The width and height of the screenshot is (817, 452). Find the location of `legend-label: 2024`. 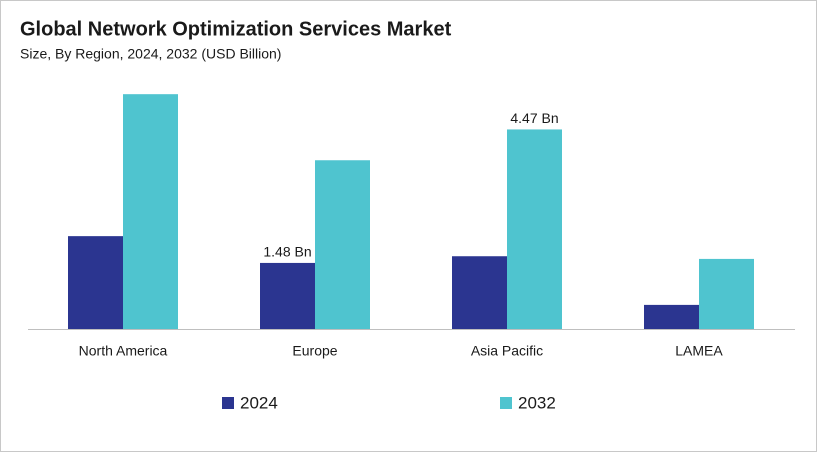

legend-label: 2024 is located at coordinates (259, 402).